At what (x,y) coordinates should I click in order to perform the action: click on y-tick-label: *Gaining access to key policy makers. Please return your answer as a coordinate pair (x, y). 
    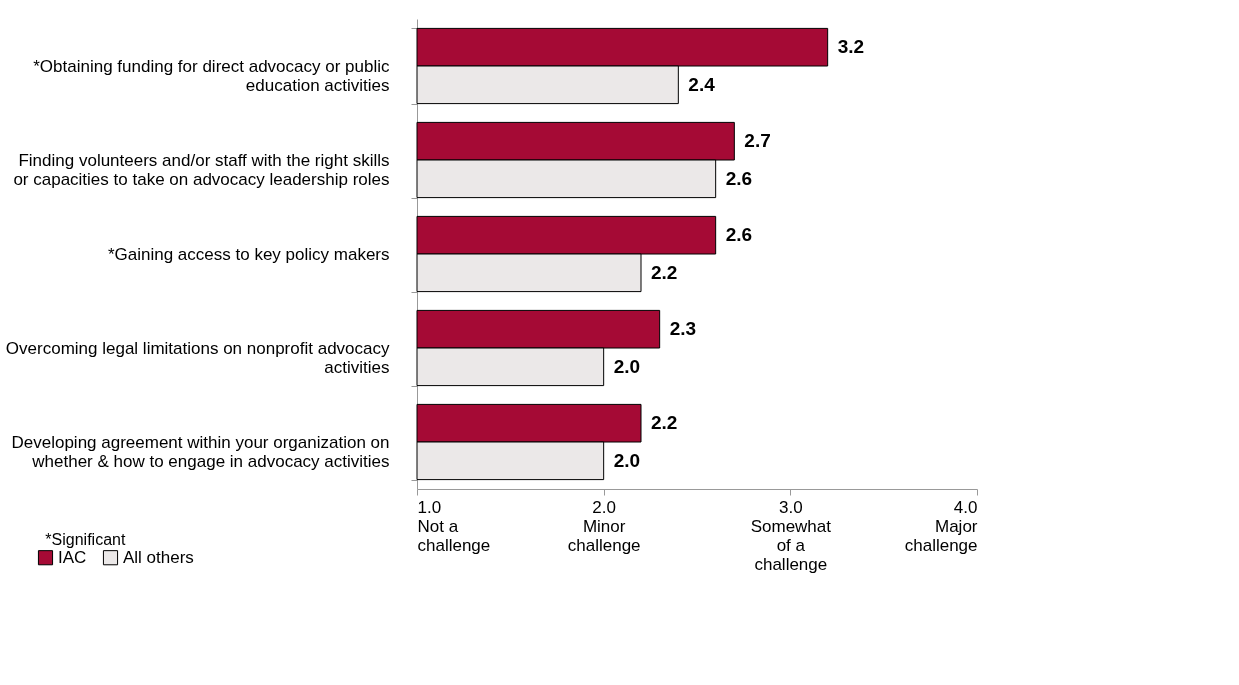
    Looking at the image, I should click on (248, 254).